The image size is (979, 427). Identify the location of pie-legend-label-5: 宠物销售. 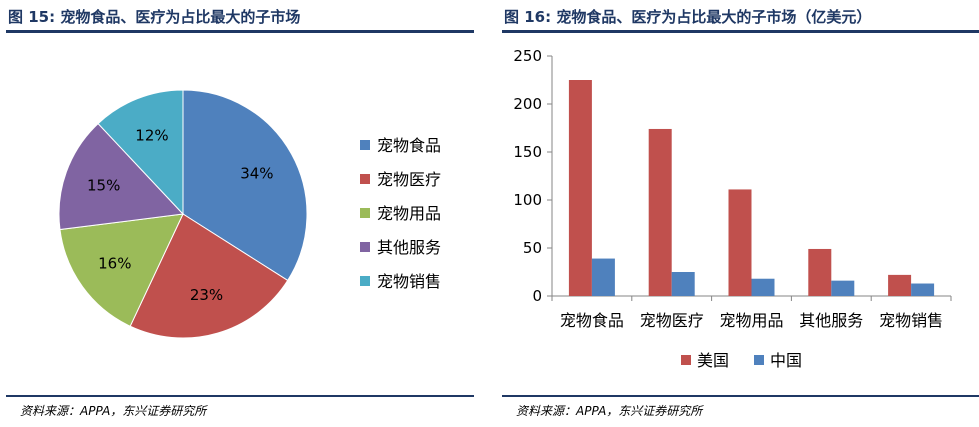
(409, 281).